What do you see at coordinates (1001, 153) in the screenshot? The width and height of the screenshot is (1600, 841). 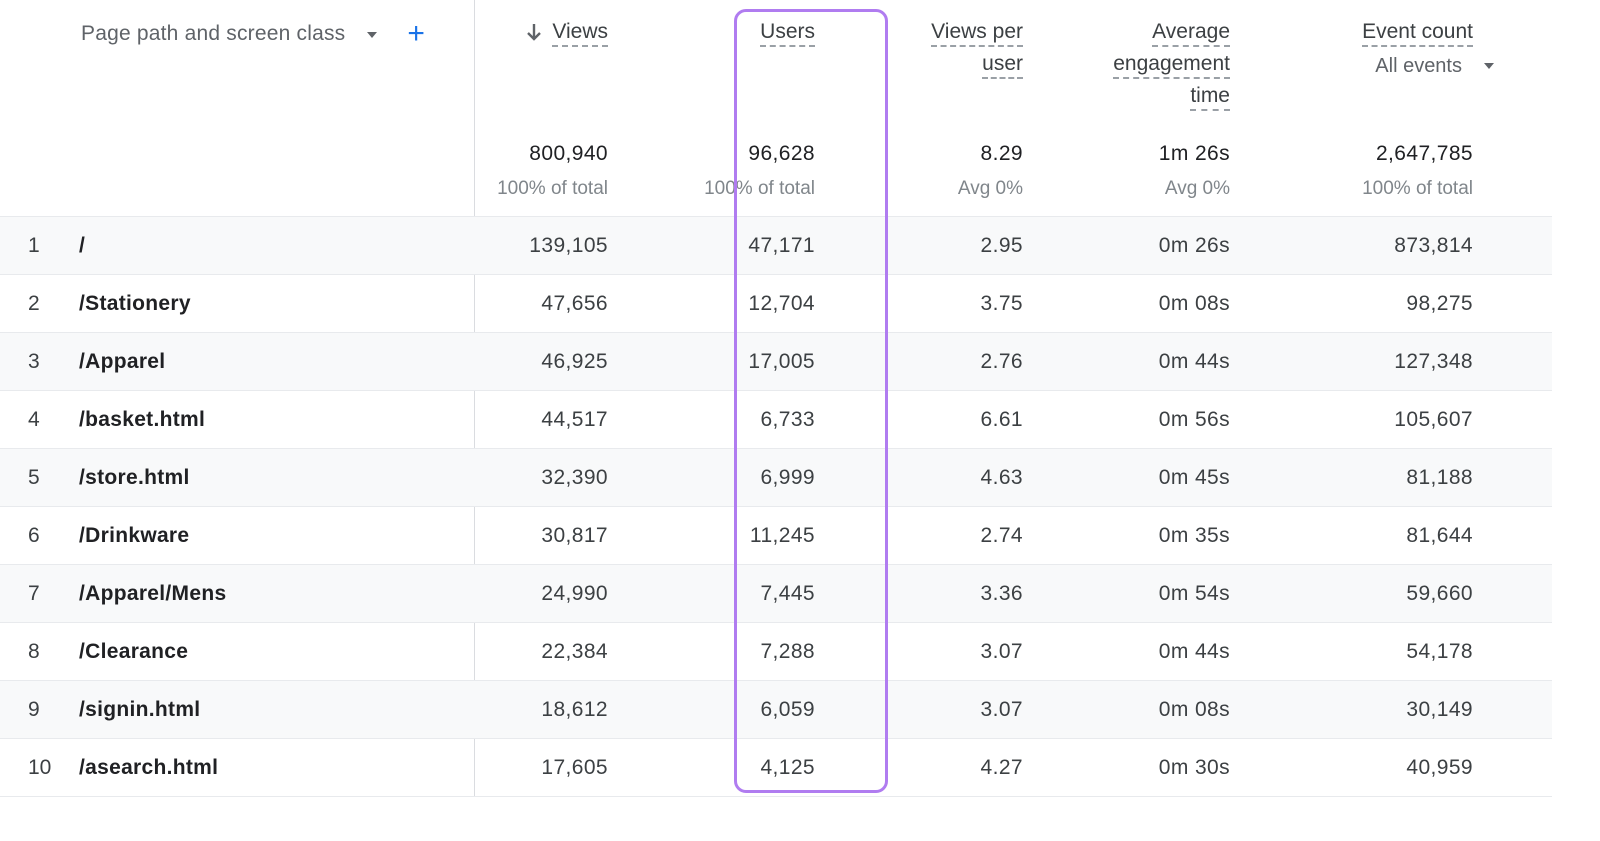 I see `total-vpu-value: 8.29` at bounding box center [1001, 153].